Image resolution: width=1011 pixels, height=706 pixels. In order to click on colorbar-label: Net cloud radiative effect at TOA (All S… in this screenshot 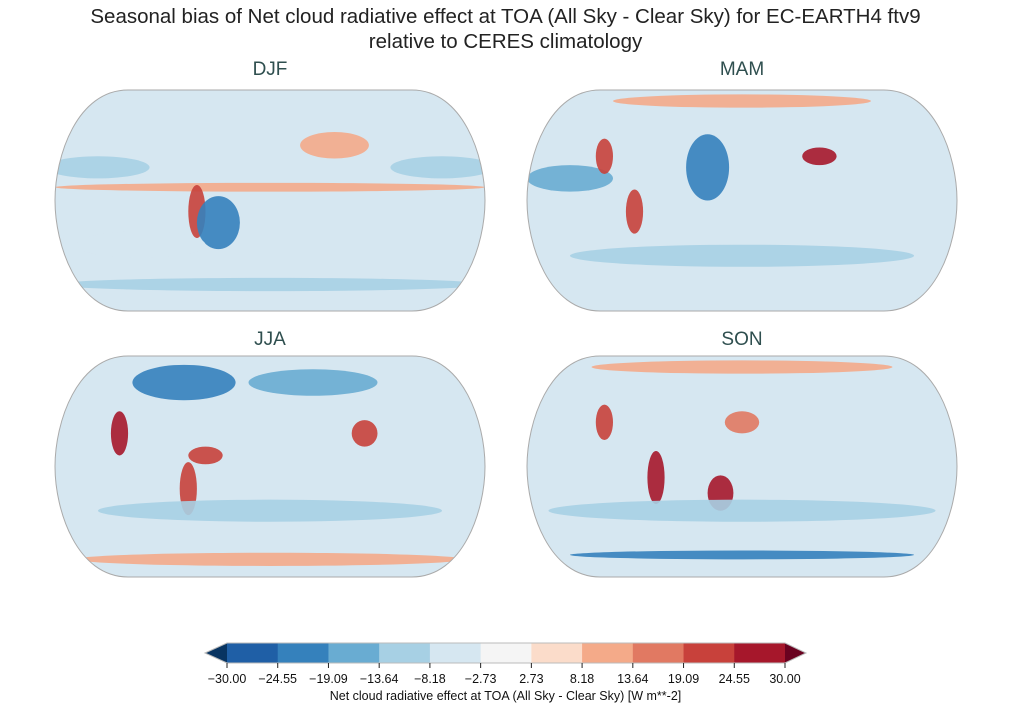, I will do `click(505, 696)`.